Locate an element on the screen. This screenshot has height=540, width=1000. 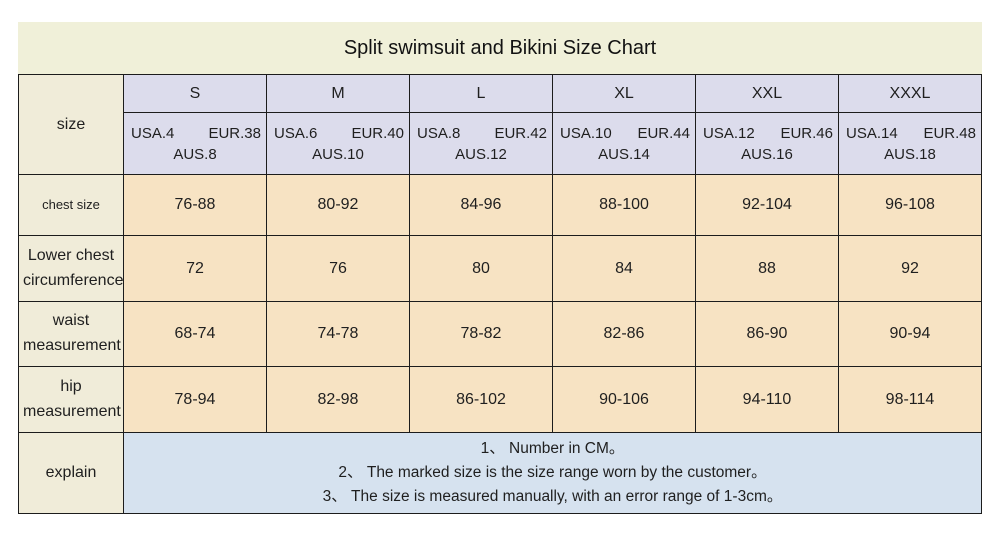
note-line-1: 1、 Number in CM。 is located at coordinates (552, 448).